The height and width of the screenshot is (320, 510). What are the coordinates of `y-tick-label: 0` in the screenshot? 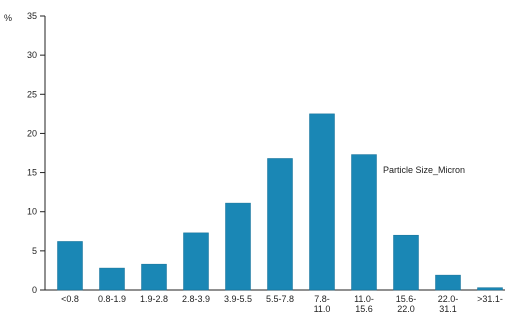 It's located at (34, 290).